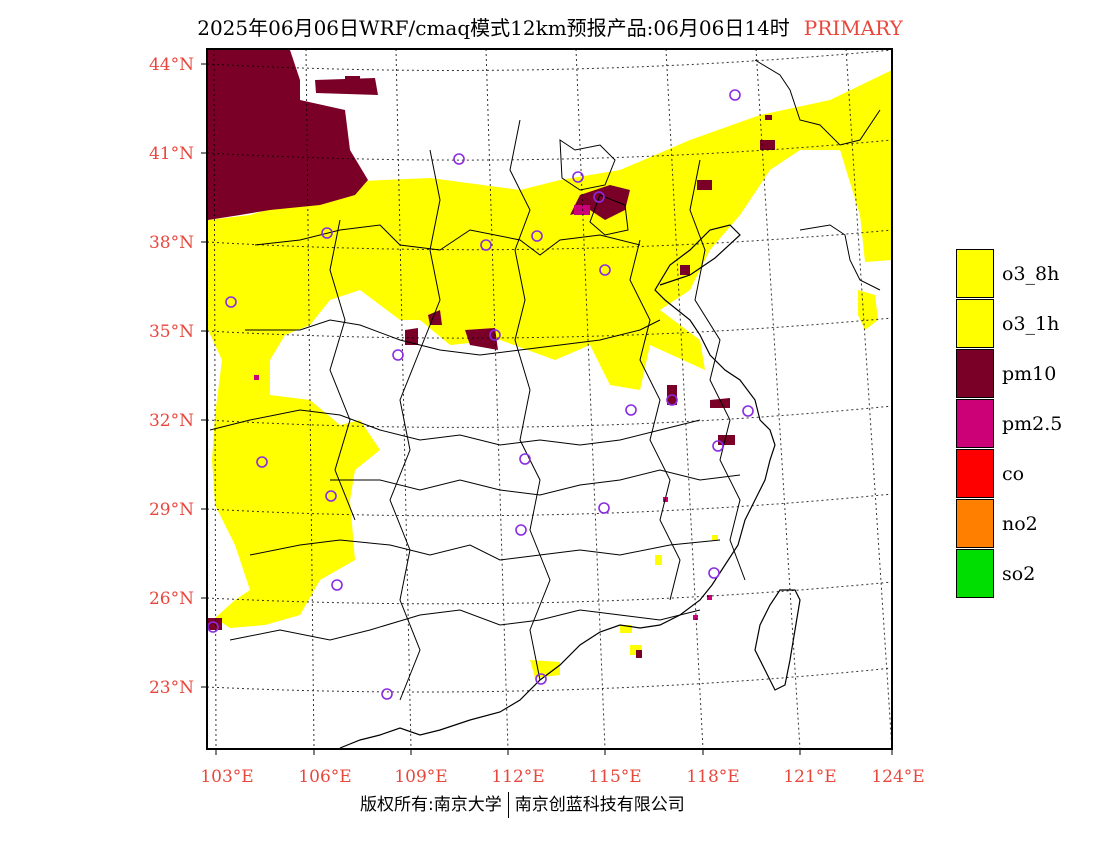 This screenshot has width=1100, height=850. What do you see at coordinates (171, 688) in the screenshot?
I see `lat-label: 23°N` at bounding box center [171, 688].